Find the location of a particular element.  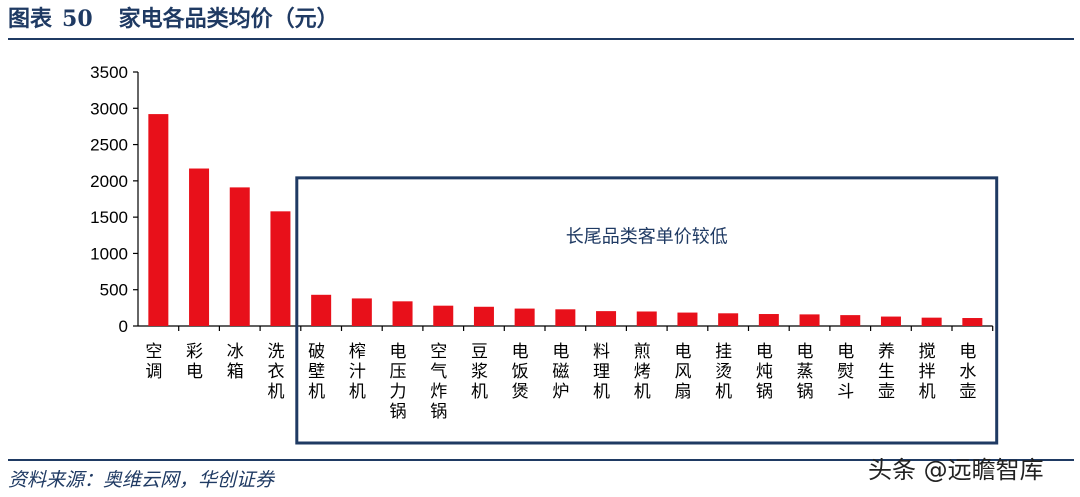

x-category-label: 养生壶 is located at coordinates (884, 372).